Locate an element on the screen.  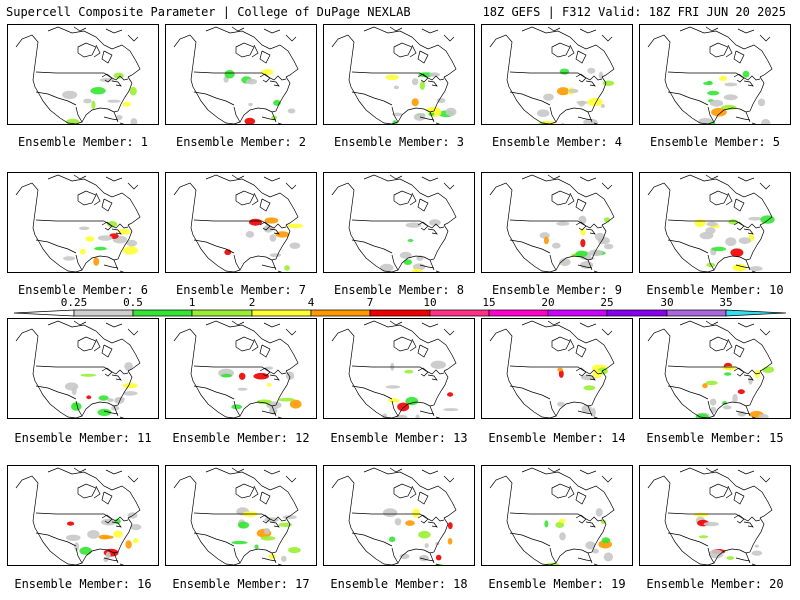
colorbar-tick-label: 0.25 is located at coordinates (74, 302).